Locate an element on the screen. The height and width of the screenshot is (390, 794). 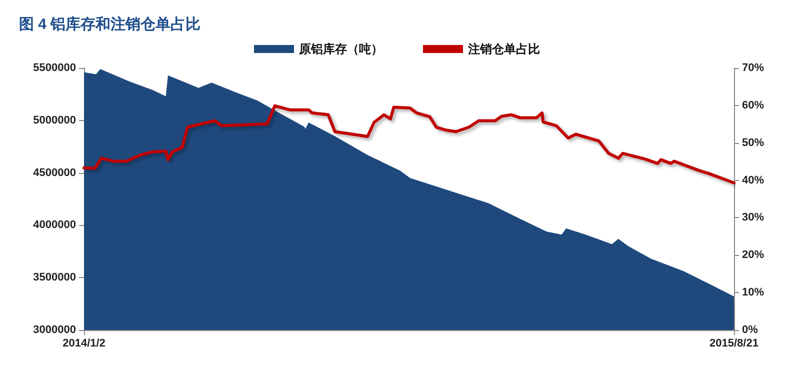
y-tick-label: 3500000 is located at coordinates (54, 278).